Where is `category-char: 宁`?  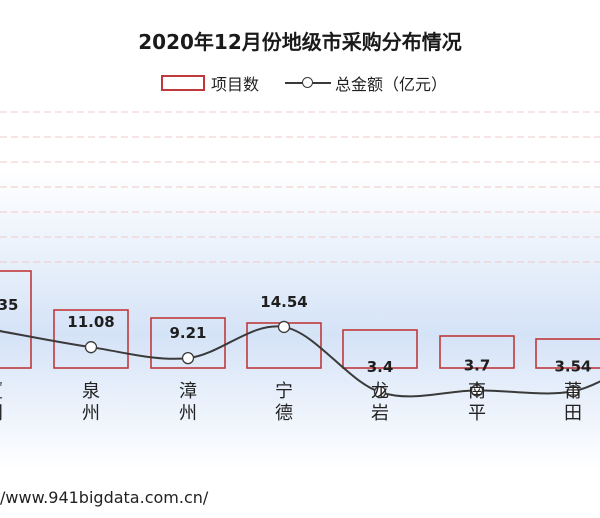
category-char: 宁 is located at coordinates (284, 391).